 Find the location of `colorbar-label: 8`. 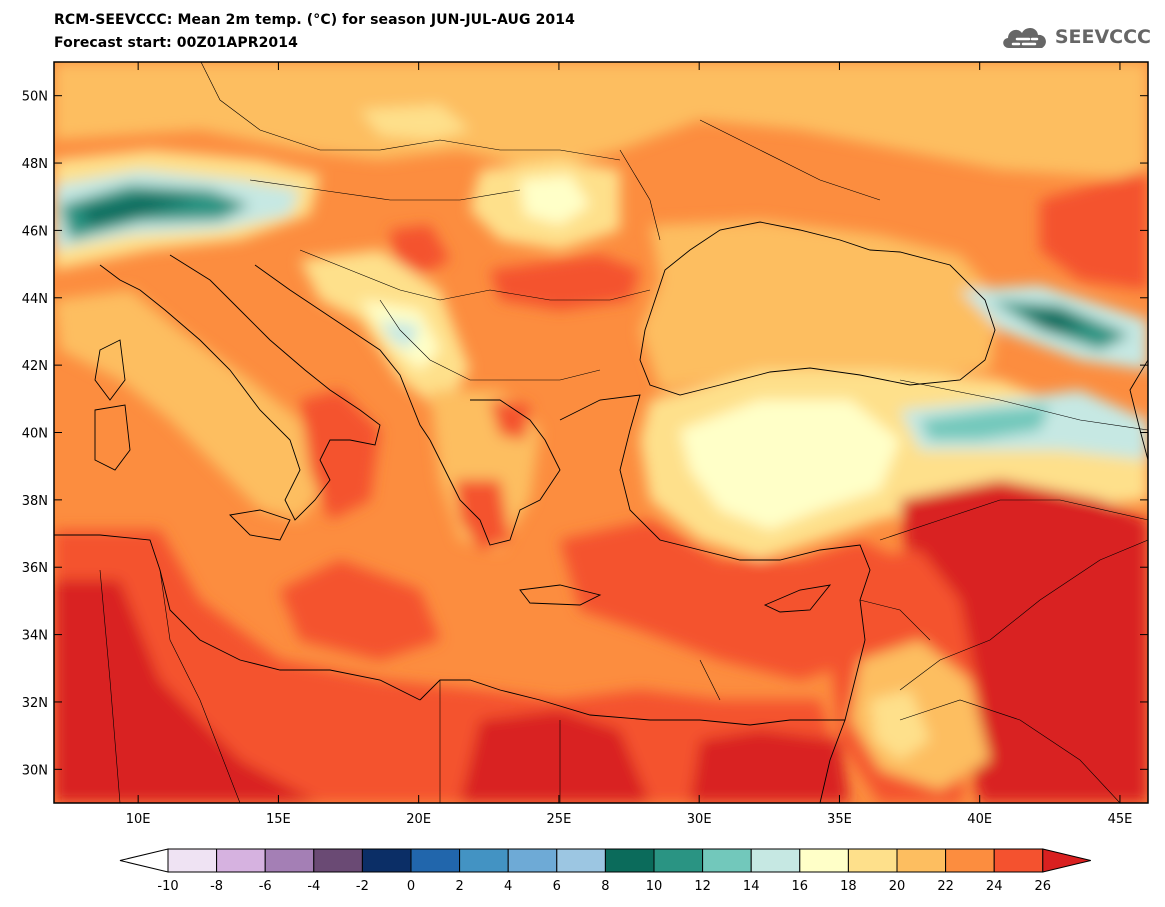

colorbar-label: 8 is located at coordinates (605, 886).